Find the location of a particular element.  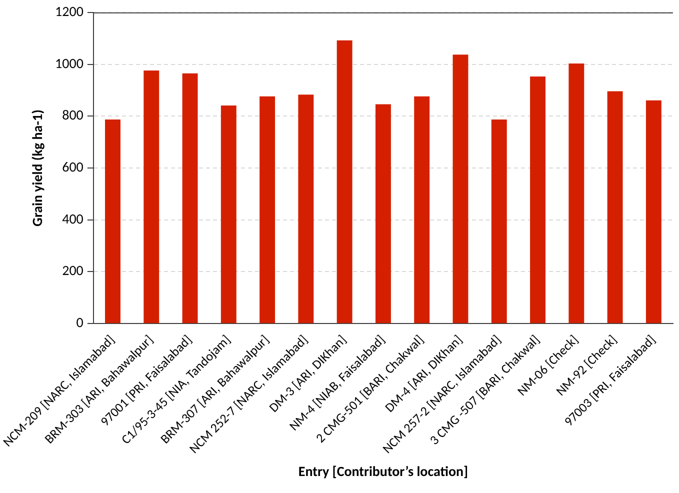

y-tick-label: 800 is located at coordinates (73, 115).